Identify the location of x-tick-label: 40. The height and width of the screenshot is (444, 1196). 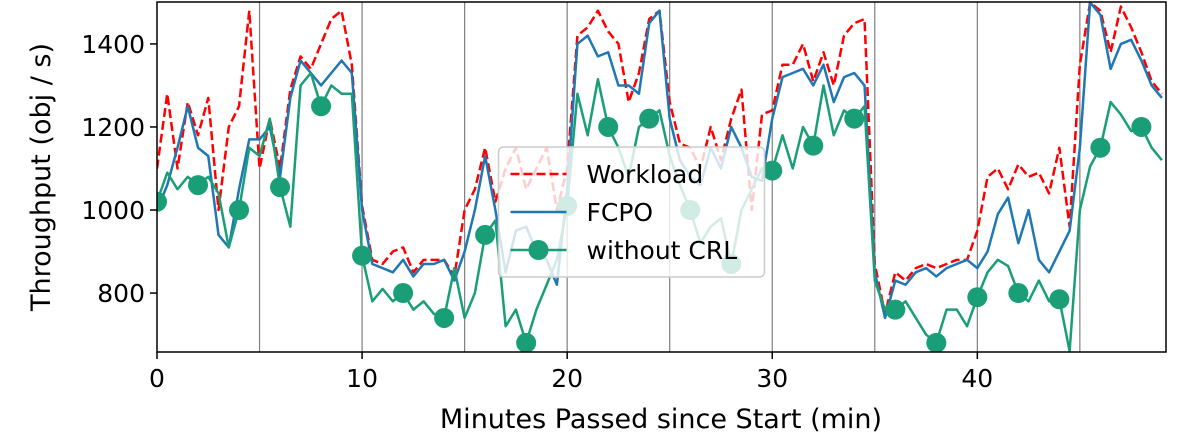
(977, 378).